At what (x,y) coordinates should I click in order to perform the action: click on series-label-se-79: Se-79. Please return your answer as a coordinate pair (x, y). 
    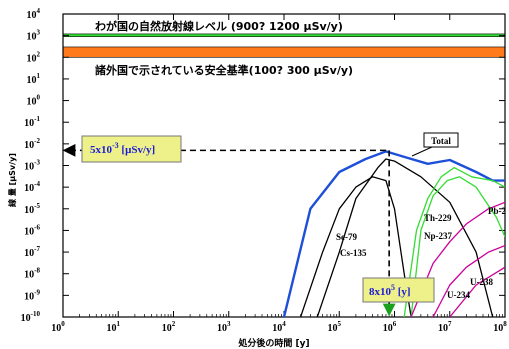
    Looking at the image, I should click on (346, 237).